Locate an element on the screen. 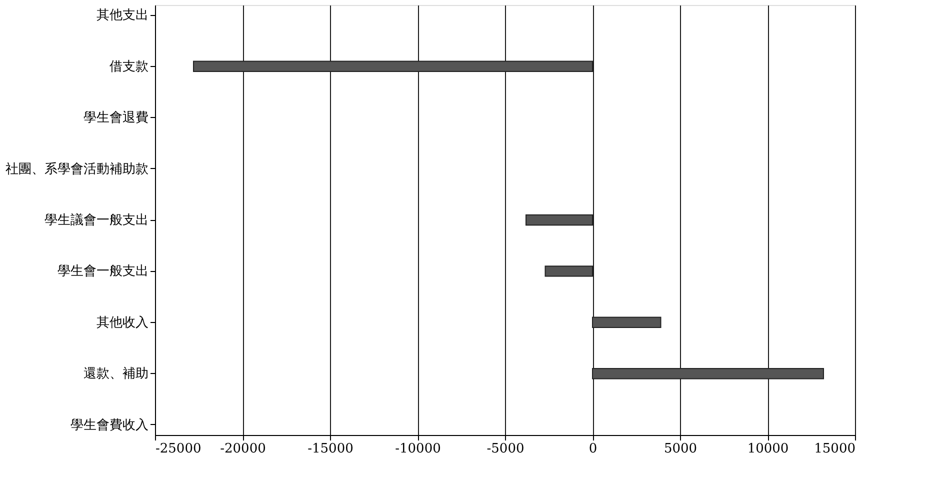 This screenshot has height=495, width=938. y-tick-label: 借支款 is located at coordinates (129, 66).